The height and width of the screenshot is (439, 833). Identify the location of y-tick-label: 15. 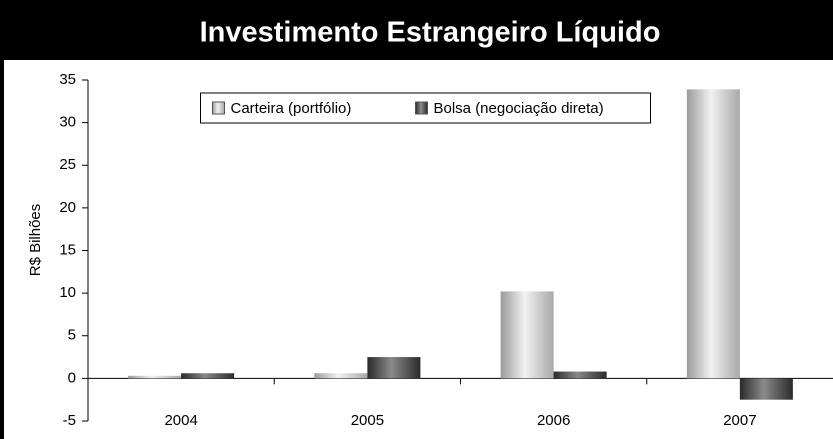
(67, 249).